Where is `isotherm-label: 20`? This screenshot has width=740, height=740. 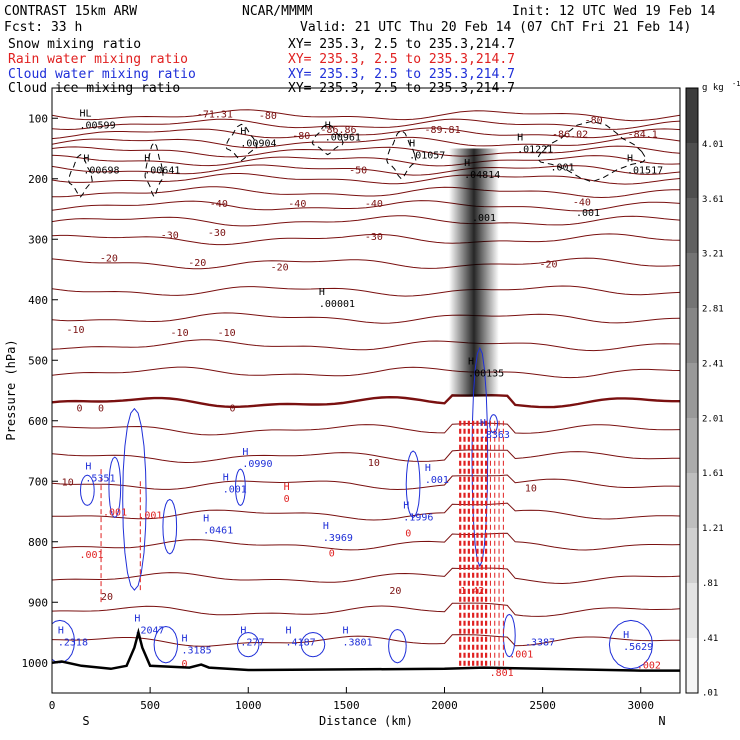
isotherm-label: 20 is located at coordinates (107, 597).